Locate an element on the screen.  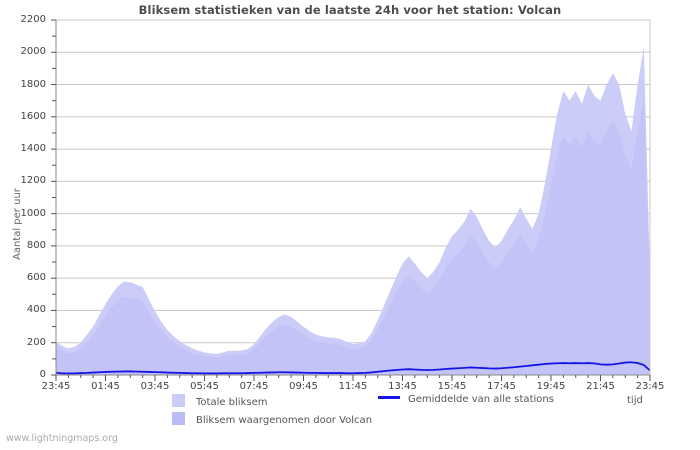
x-tick-label: 05:45 is located at coordinates (204, 386).